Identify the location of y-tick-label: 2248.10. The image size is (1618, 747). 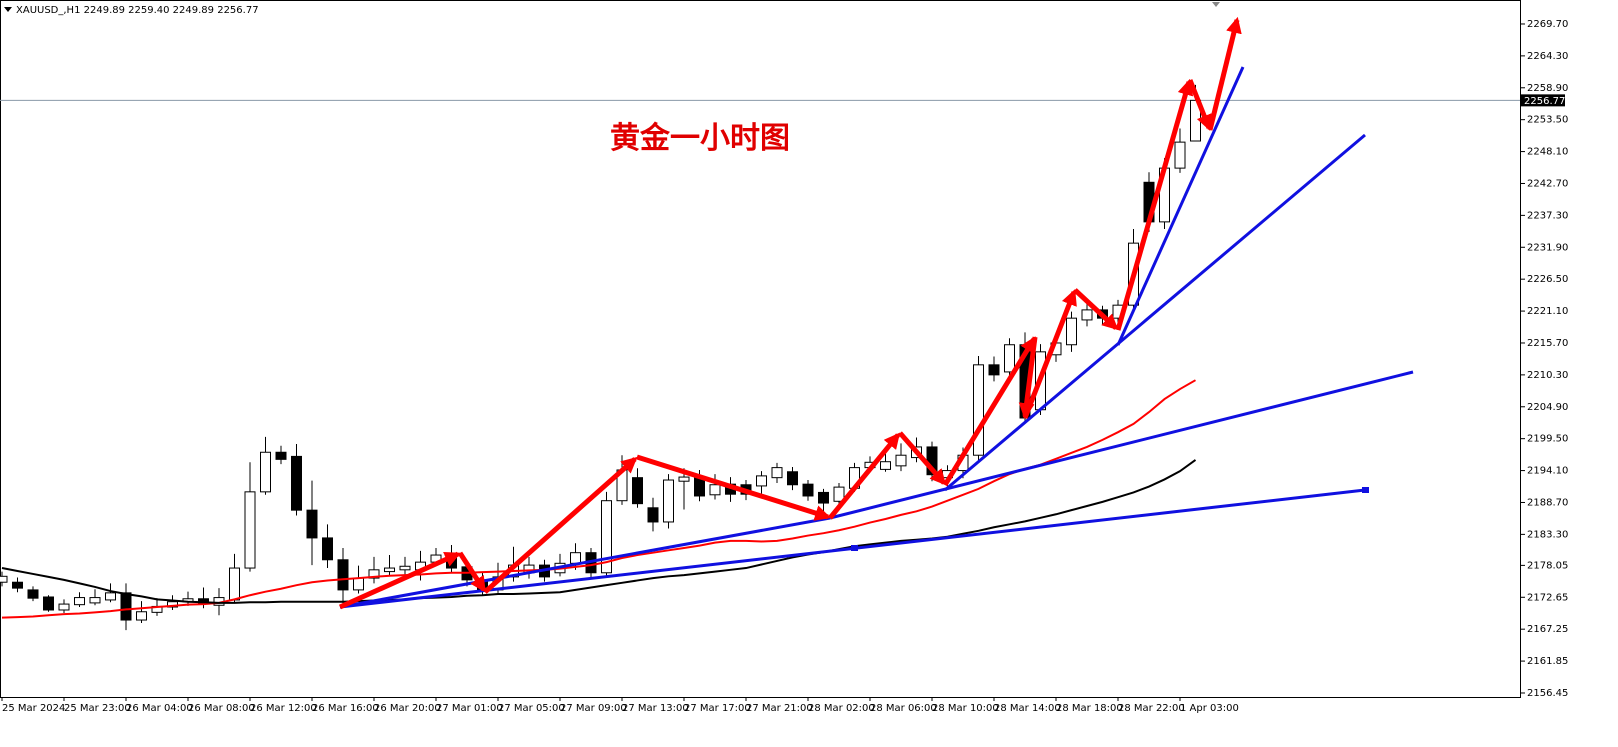
(1547, 152).